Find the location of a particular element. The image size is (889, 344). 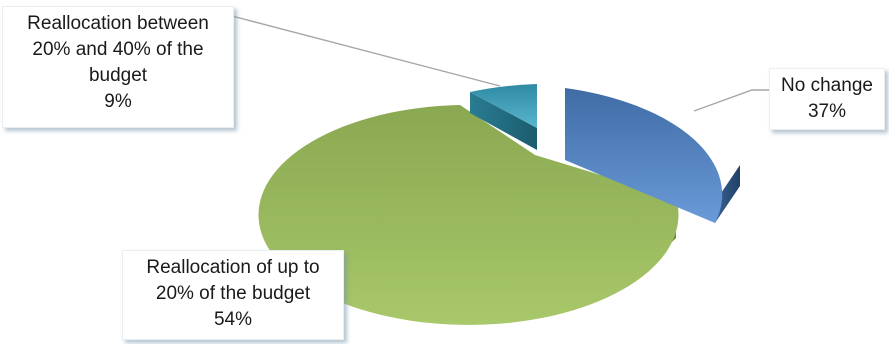

slice-no-change is located at coordinates (644, 155).